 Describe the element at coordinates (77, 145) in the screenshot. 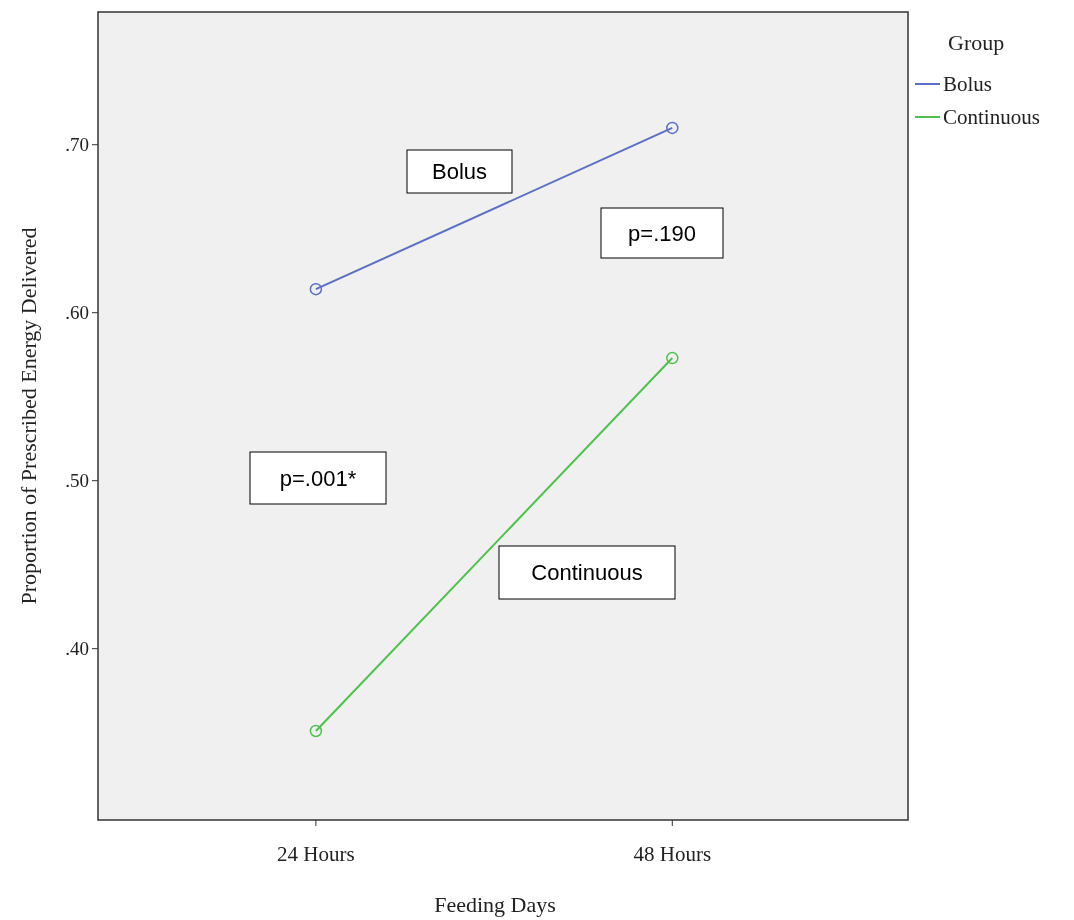

I see `y-tick-label: .70` at that location.